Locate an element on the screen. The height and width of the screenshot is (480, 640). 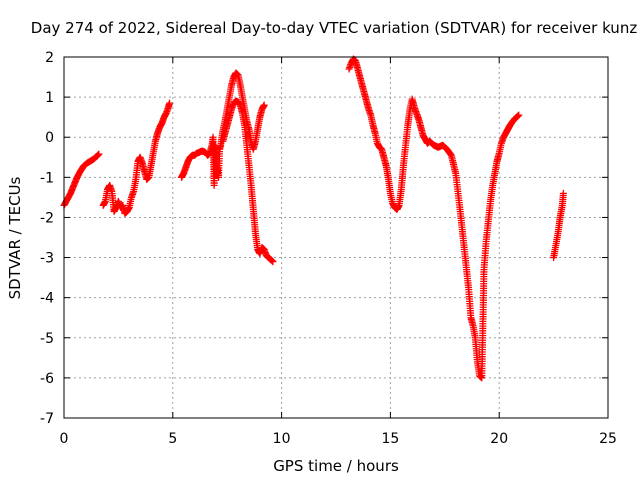
y-tick-label: -2 is located at coordinates (47, 218).